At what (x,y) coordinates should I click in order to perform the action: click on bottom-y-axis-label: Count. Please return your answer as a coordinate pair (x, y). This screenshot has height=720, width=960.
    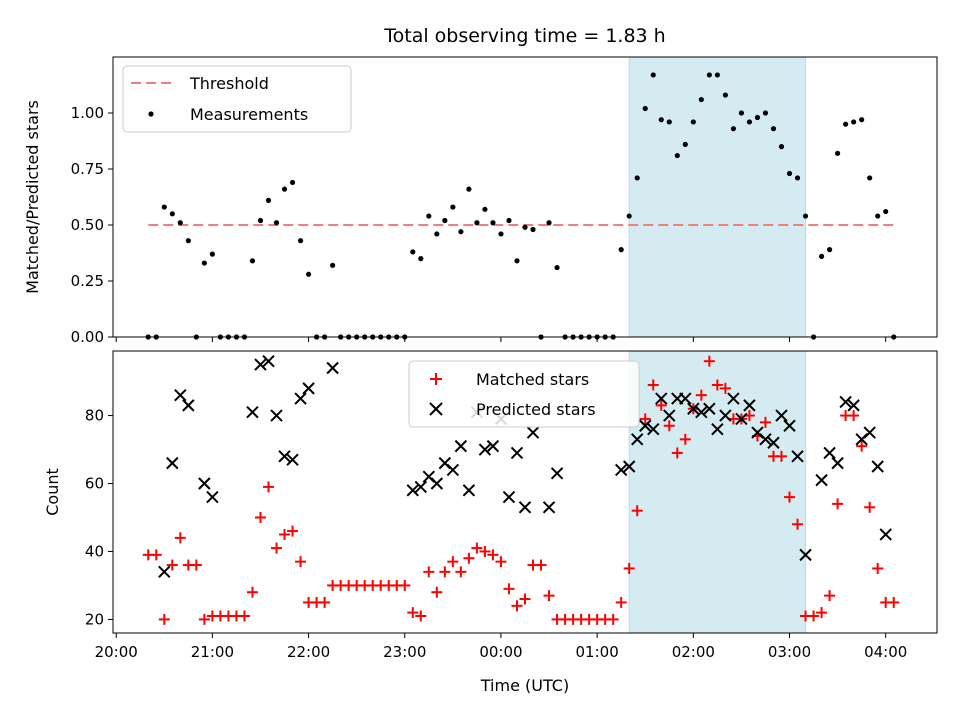
    Looking at the image, I should click on (52, 492).